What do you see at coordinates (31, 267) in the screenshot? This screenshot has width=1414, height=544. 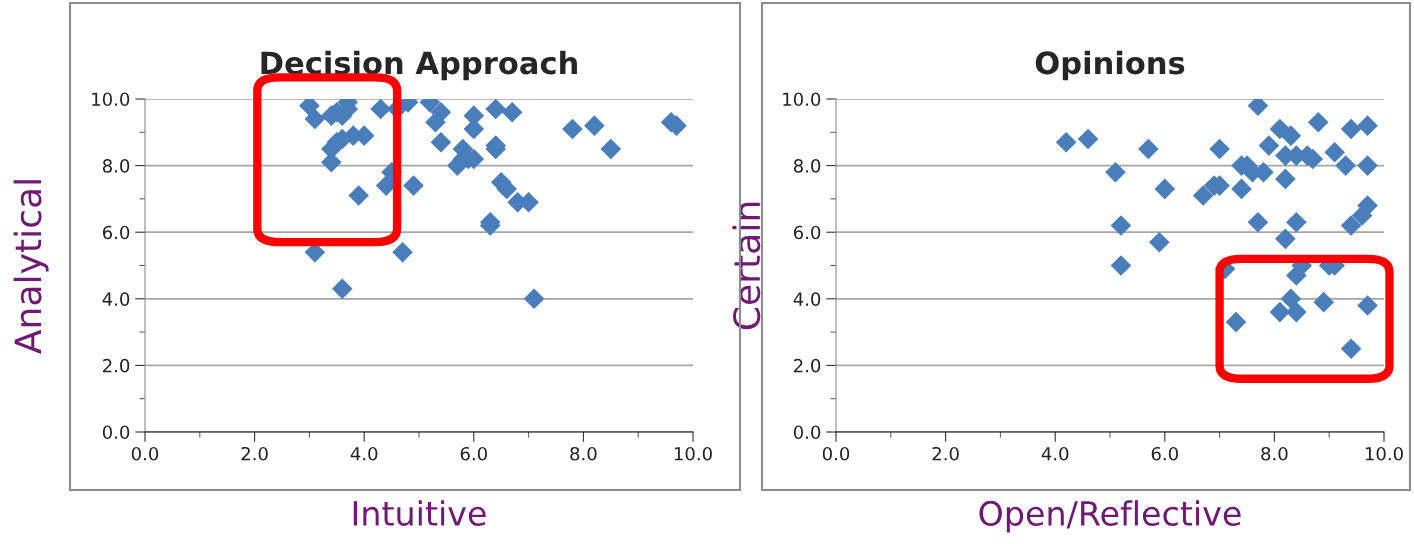 I see `y-axis-title: Analytical` at bounding box center [31, 267].